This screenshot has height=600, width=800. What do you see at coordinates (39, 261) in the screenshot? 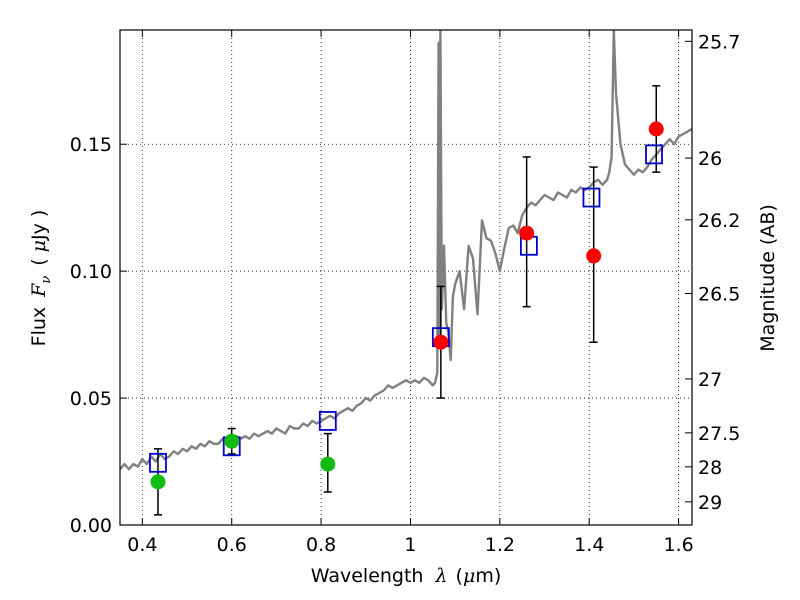
I see `y-axis-label-unit-open: (` at bounding box center [39, 261].